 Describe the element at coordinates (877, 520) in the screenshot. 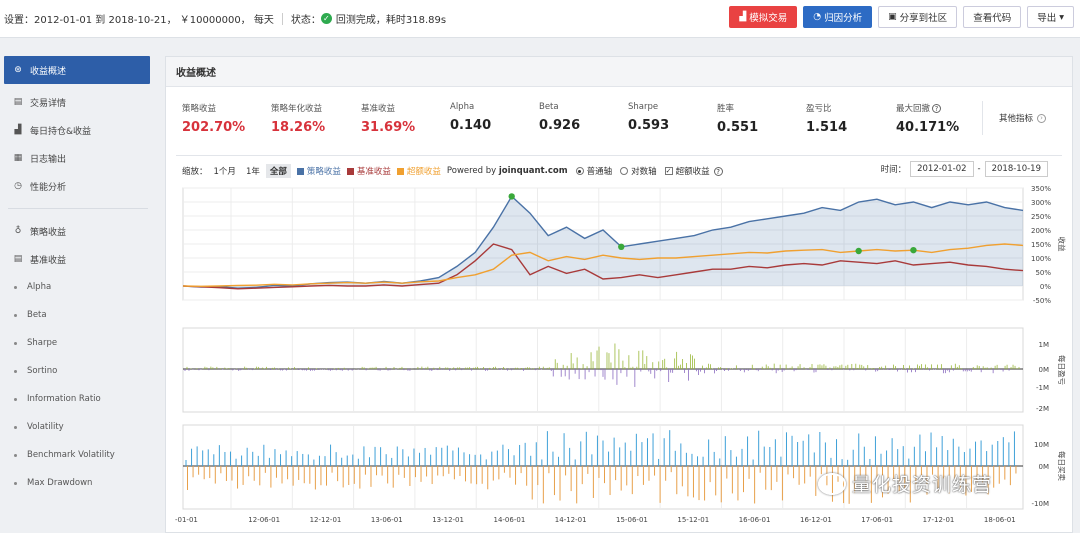

I see `x-tick-label: 17-06-01` at that location.